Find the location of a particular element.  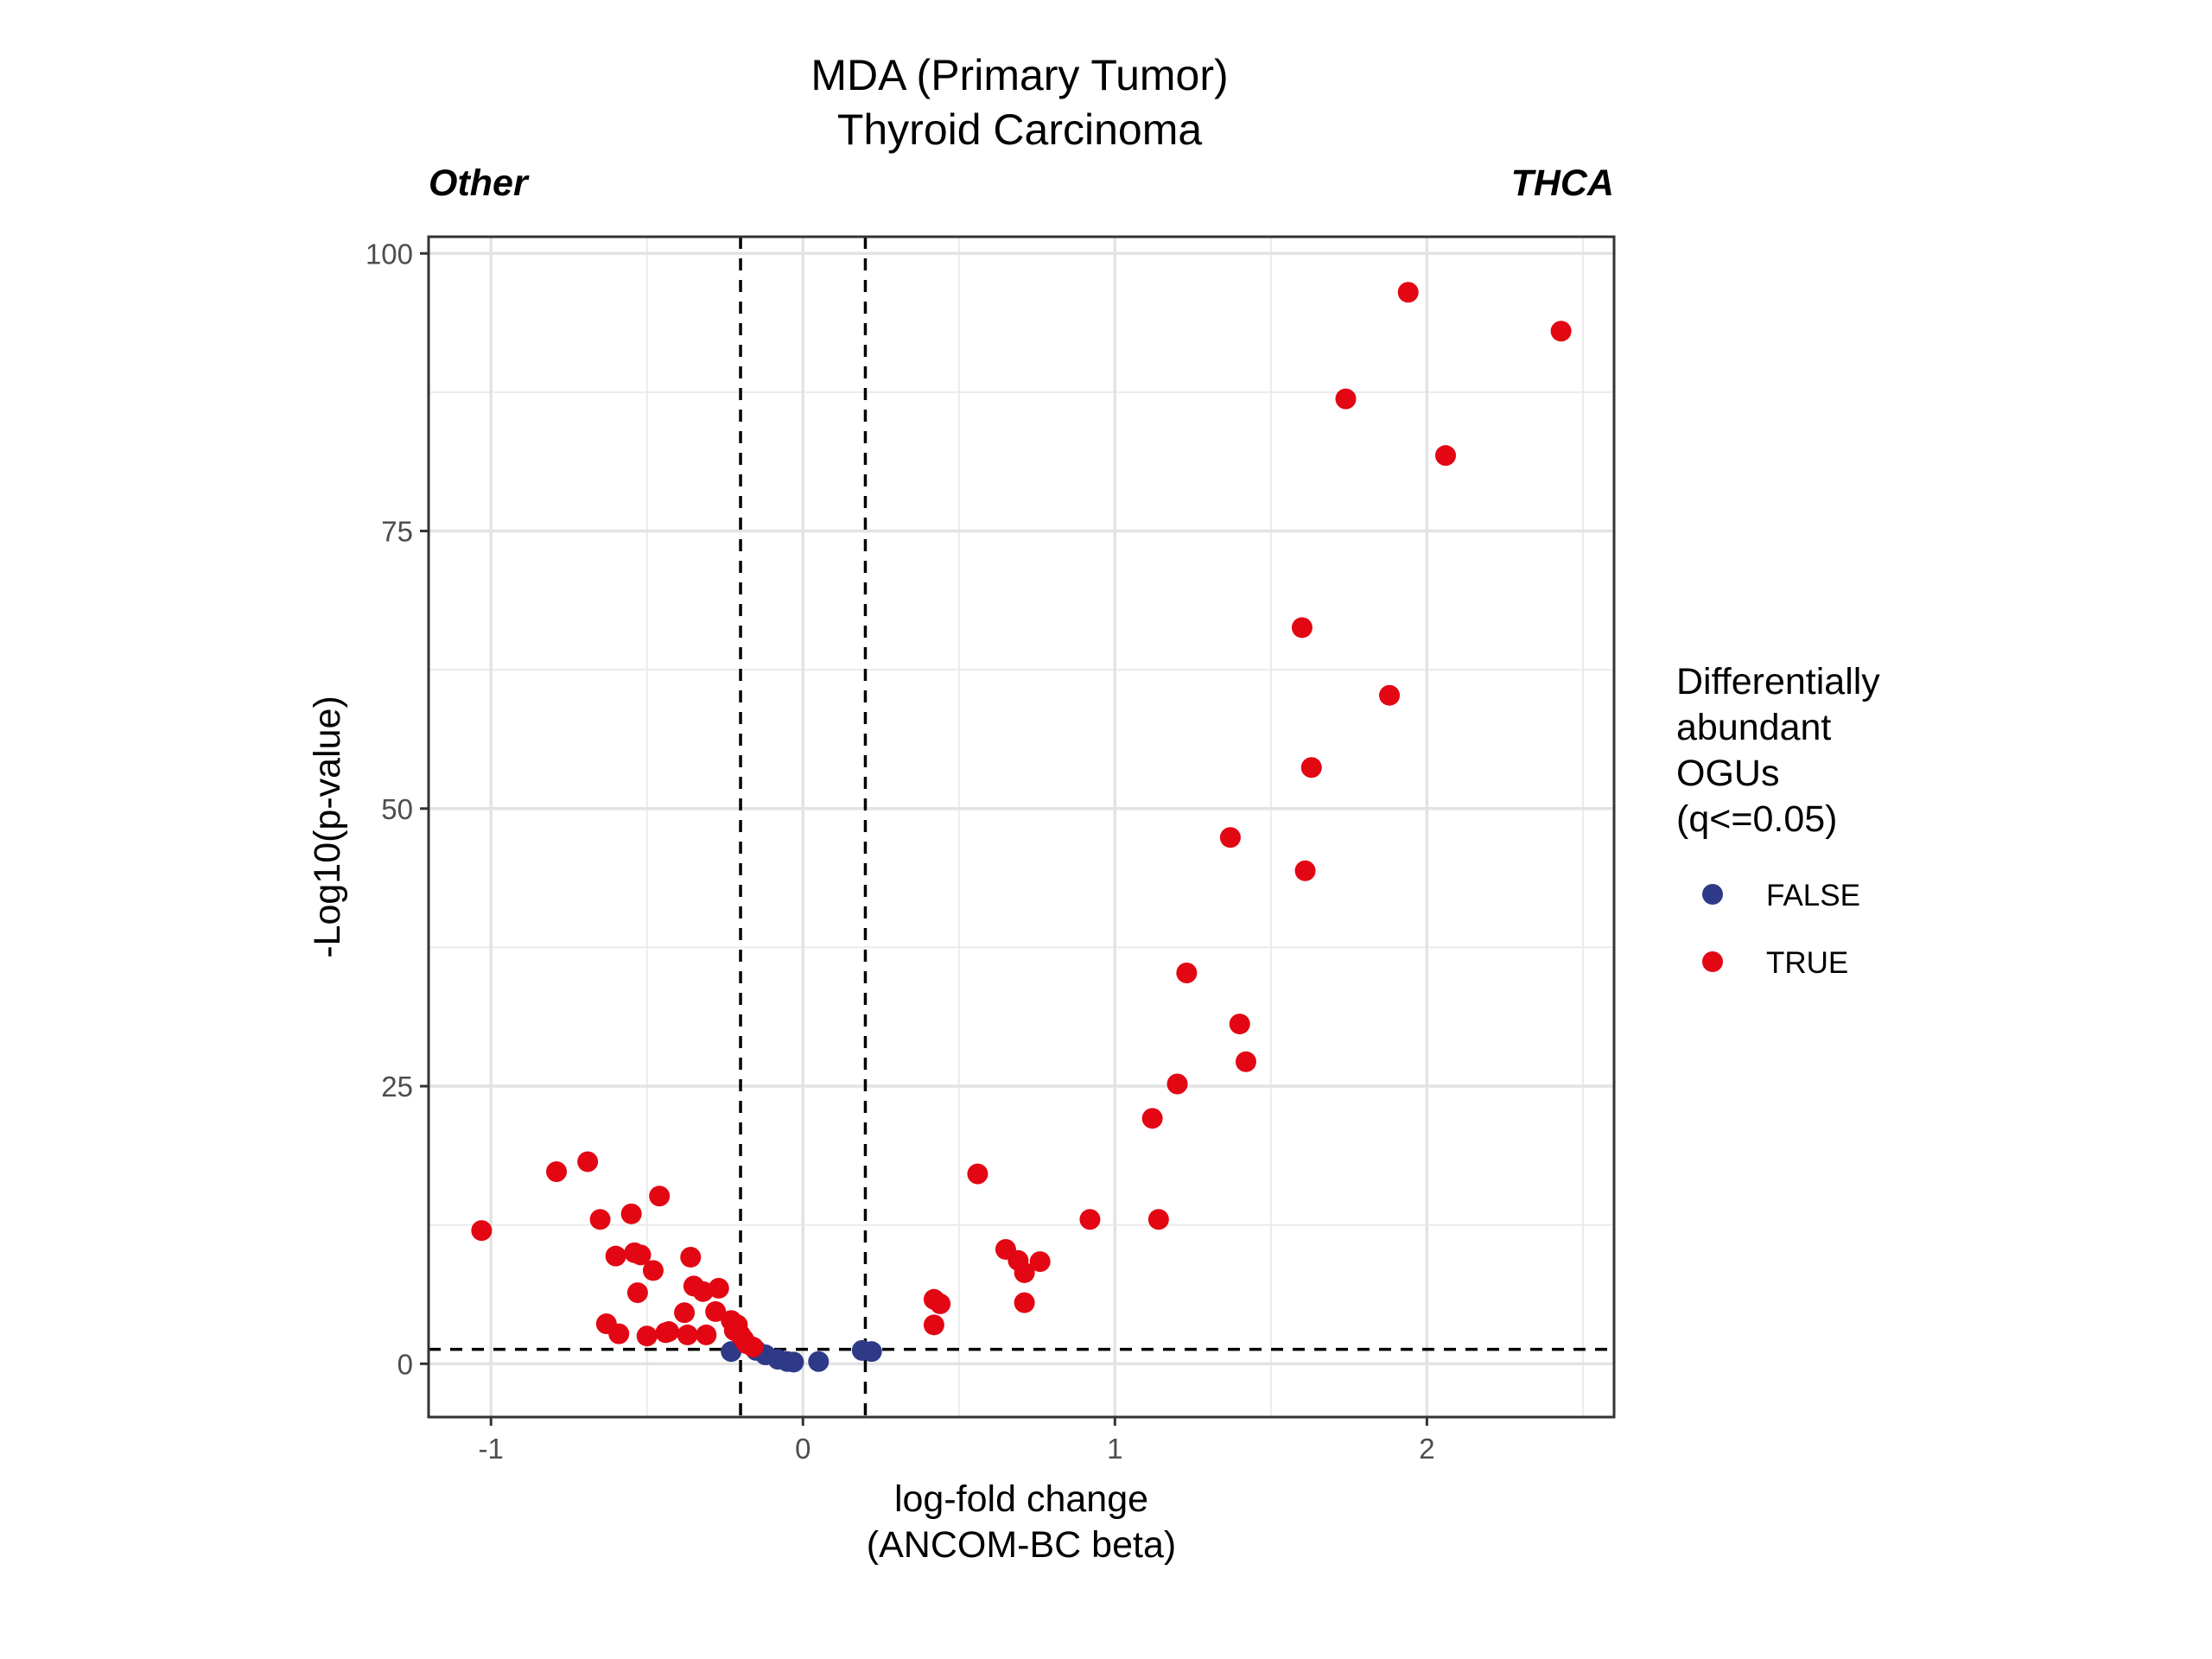

legend-key-false is located at coordinates (1712, 894).